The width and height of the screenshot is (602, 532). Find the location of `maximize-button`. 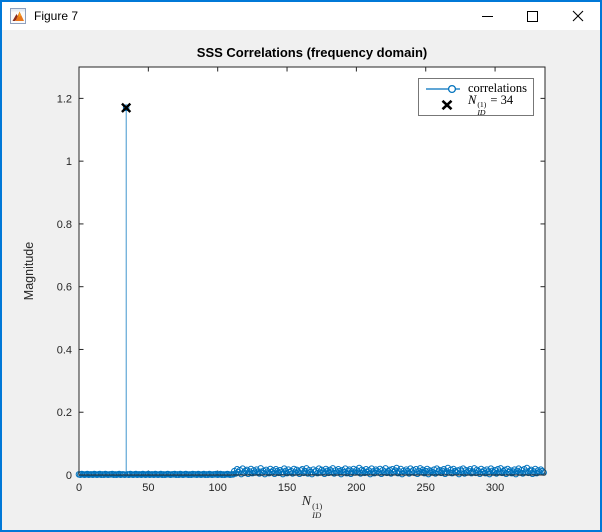

maximize-button is located at coordinates (532, 16).